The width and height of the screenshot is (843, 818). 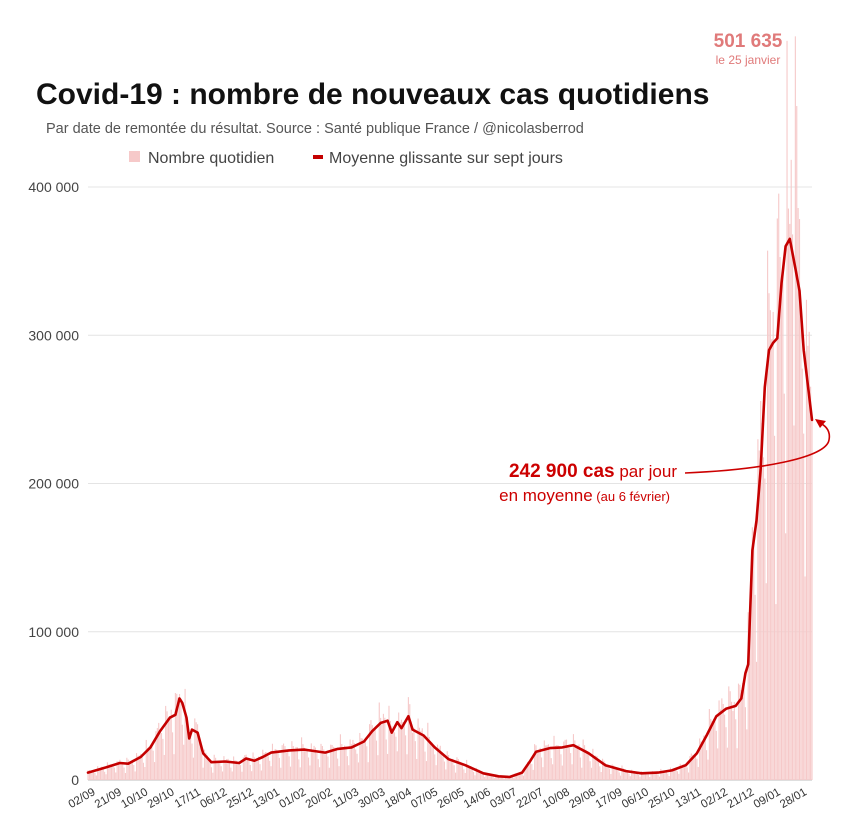 What do you see at coordinates (748, 60) in the screenshot?
I see `peak-date-label: le 25 janvier` at bounding box center [748, 60].